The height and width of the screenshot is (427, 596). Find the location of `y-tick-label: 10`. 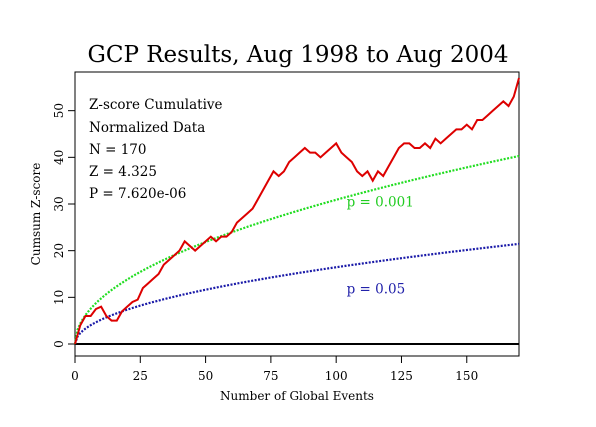

y-tick-label: 10 is located at coordinates (59, 297).